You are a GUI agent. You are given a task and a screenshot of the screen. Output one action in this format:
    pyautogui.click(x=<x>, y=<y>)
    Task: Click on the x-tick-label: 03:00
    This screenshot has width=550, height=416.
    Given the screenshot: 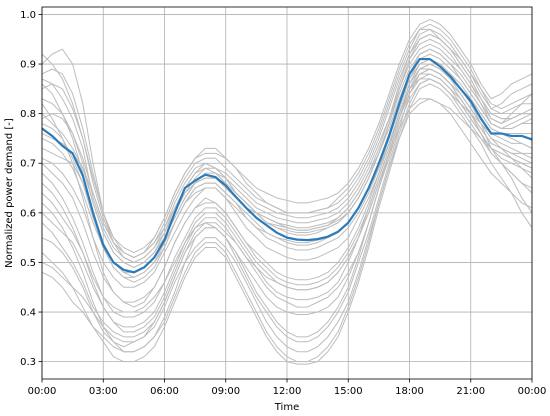 What is the action you would take?
    pyautogui.click(x=103, y=391)
    